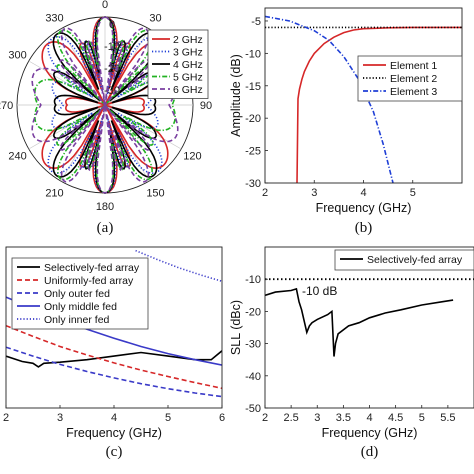 The height and width of the screenshot is (474, 474). Describe the element at coordinates (413, 79) in the screenshot. I see `panel-b-legend-label-2: Element 2` at that location.